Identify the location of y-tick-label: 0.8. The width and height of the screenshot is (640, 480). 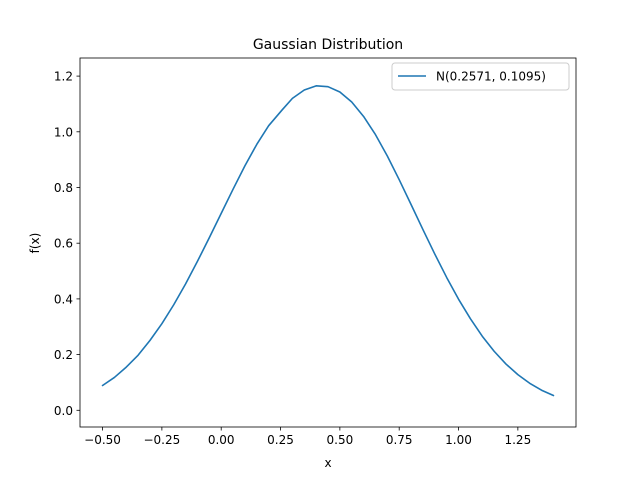
(63, 188).